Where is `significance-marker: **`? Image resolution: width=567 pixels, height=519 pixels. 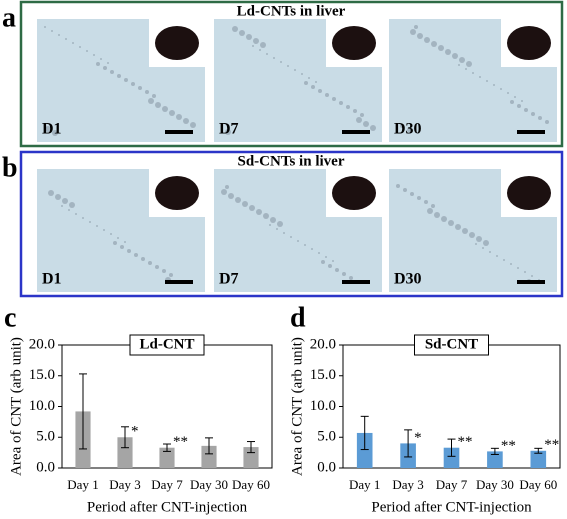 significance-marker: ** is located at coordinates (508, 446).